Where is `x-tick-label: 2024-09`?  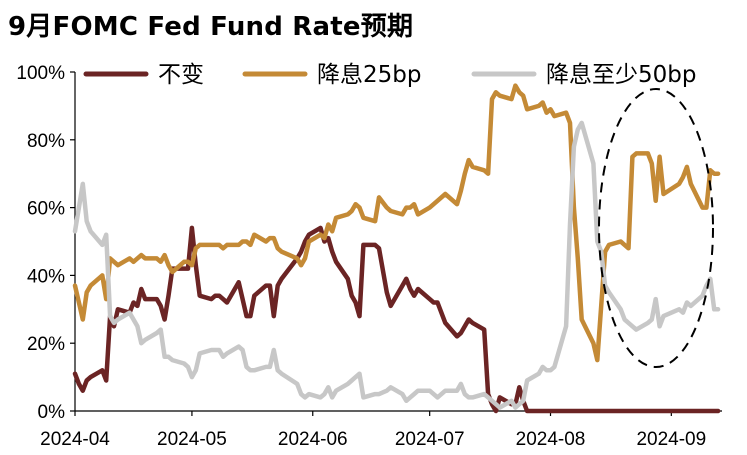
x-tick-label: 2024-09 is located at coordinates (671, 439).